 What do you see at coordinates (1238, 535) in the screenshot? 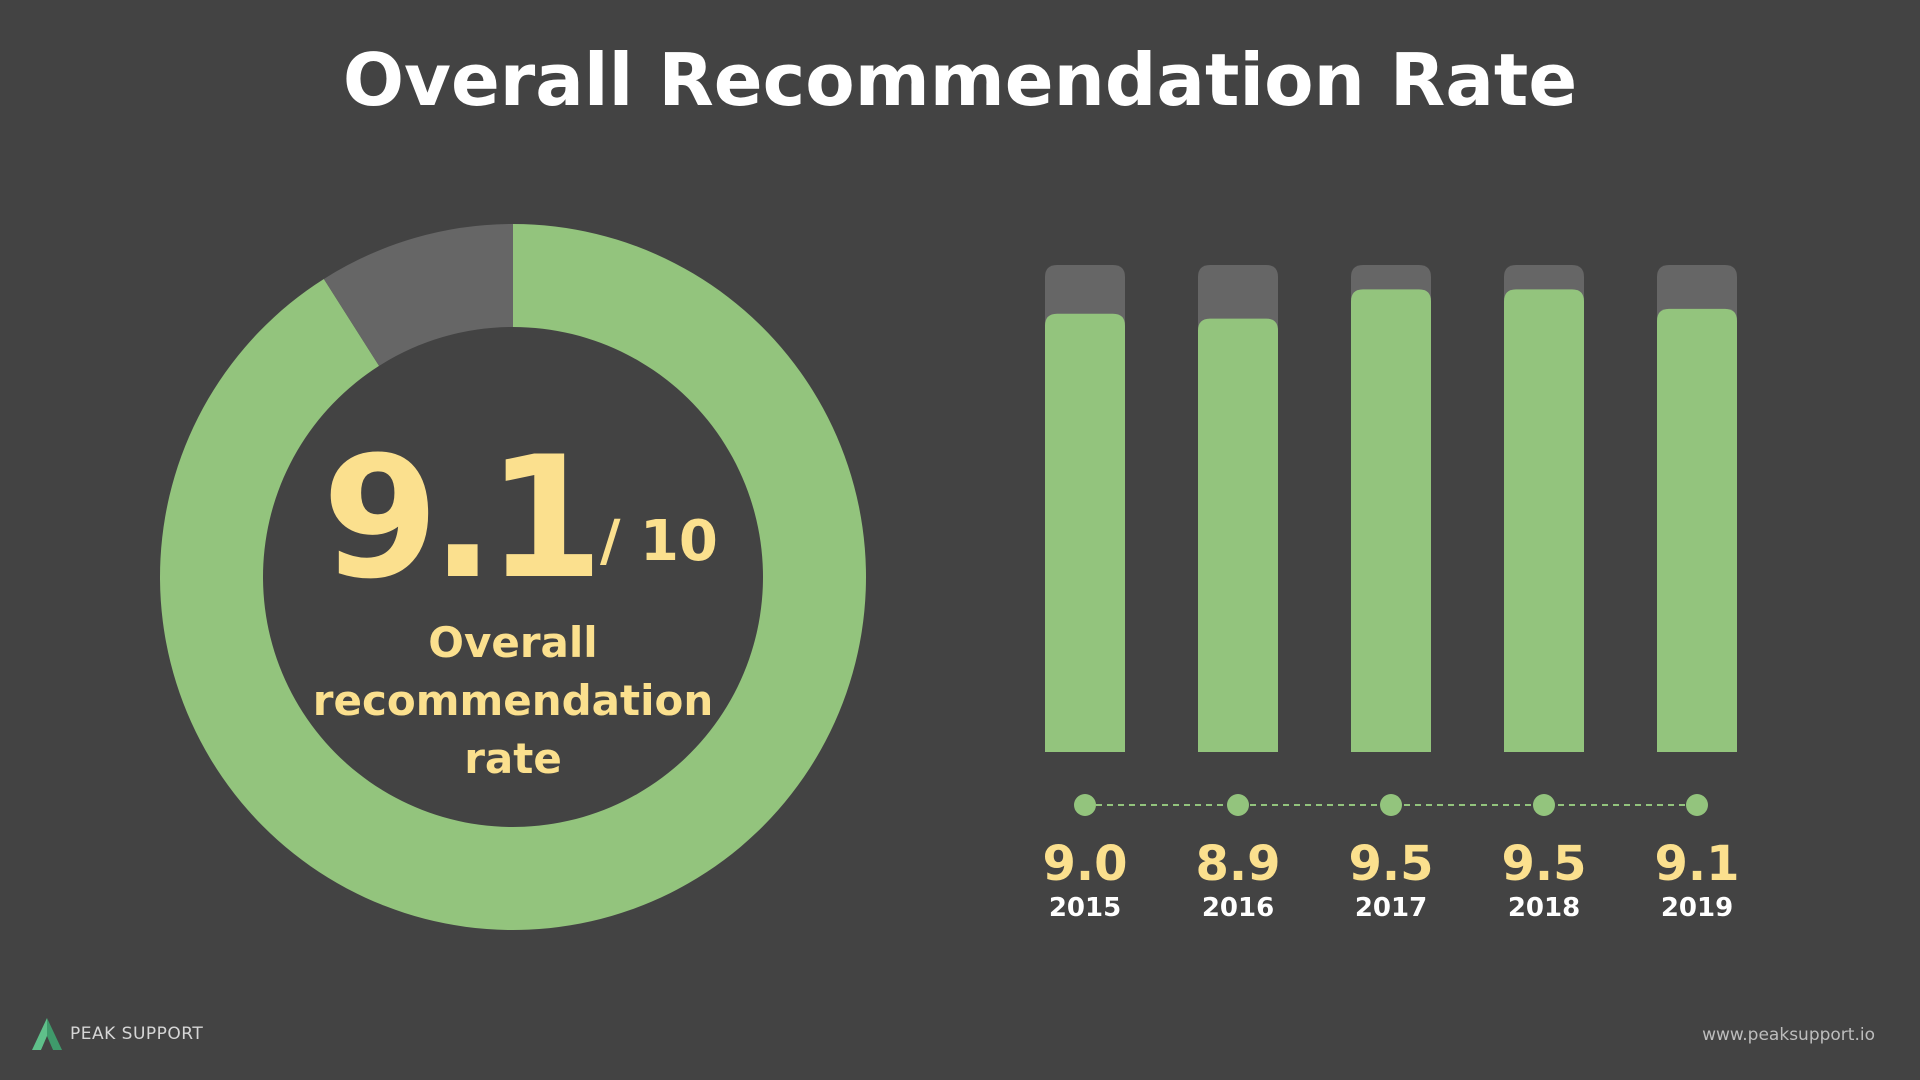
I see `bar-value-2016` at bounding box center [1238, 535].